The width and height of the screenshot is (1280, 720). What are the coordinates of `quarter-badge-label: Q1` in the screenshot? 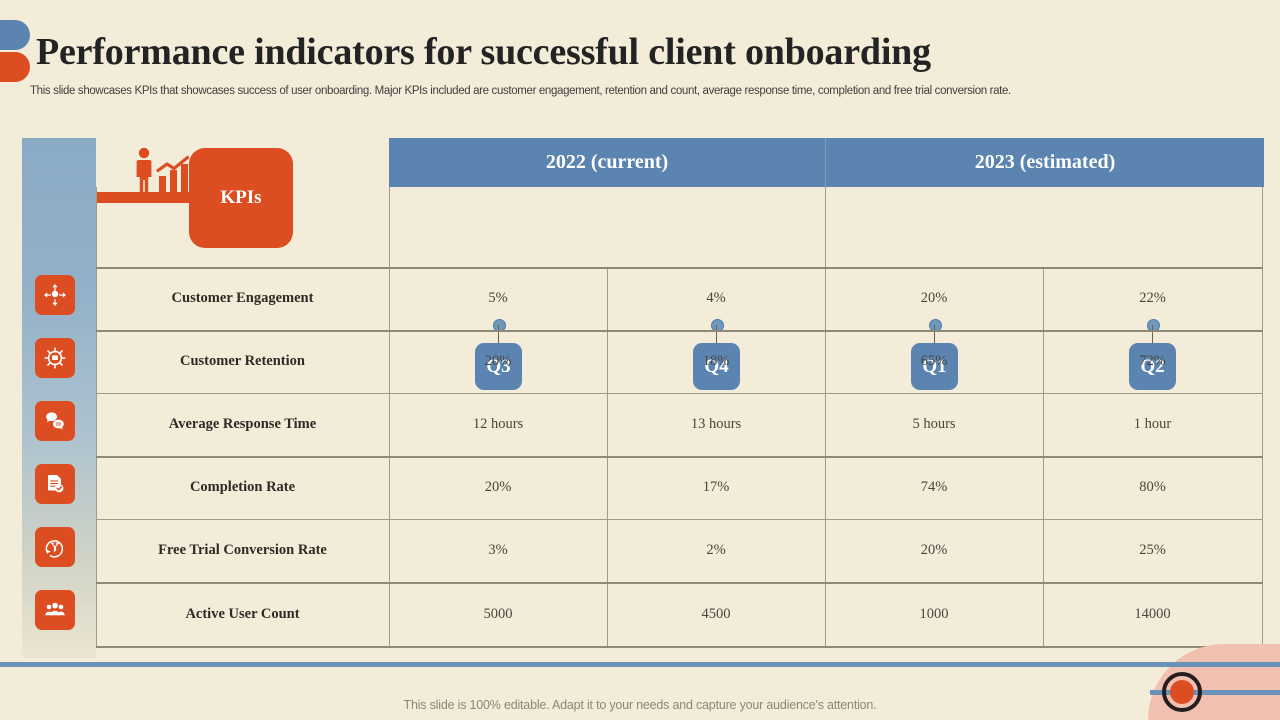 It's located at (934, 366).